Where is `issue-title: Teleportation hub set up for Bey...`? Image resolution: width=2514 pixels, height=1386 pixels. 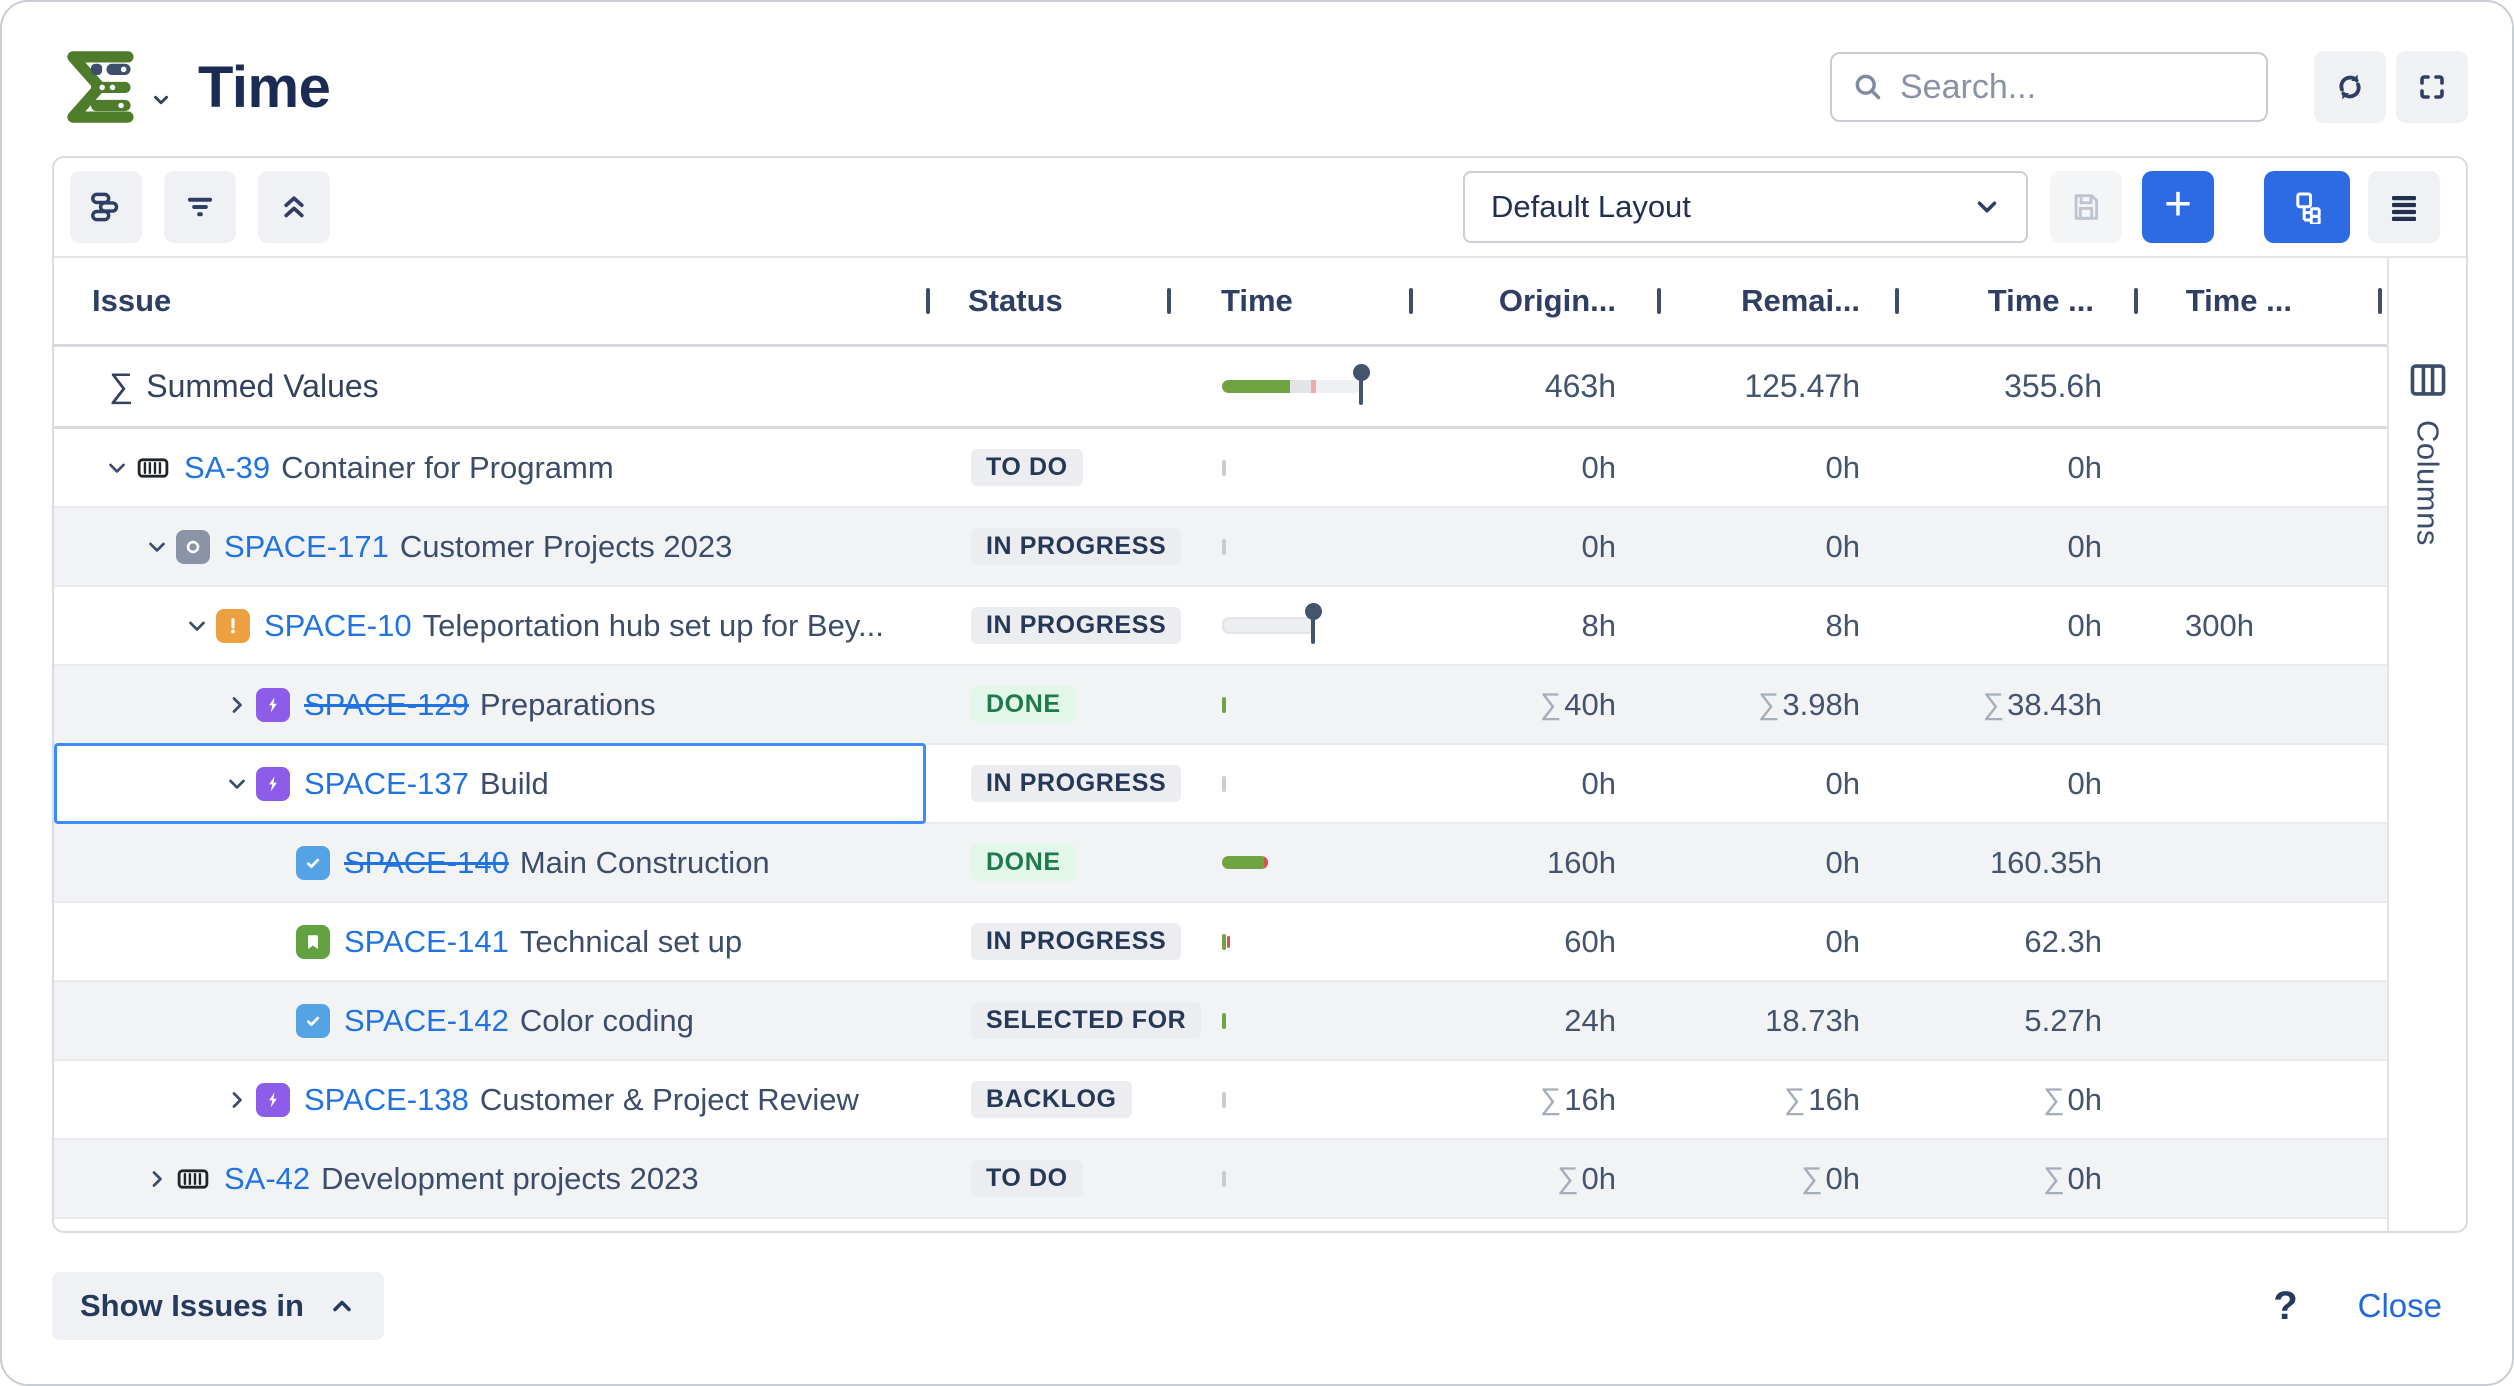
issue-title: Teleportation hub set up for Bey... is located at coordinates (653, 625).